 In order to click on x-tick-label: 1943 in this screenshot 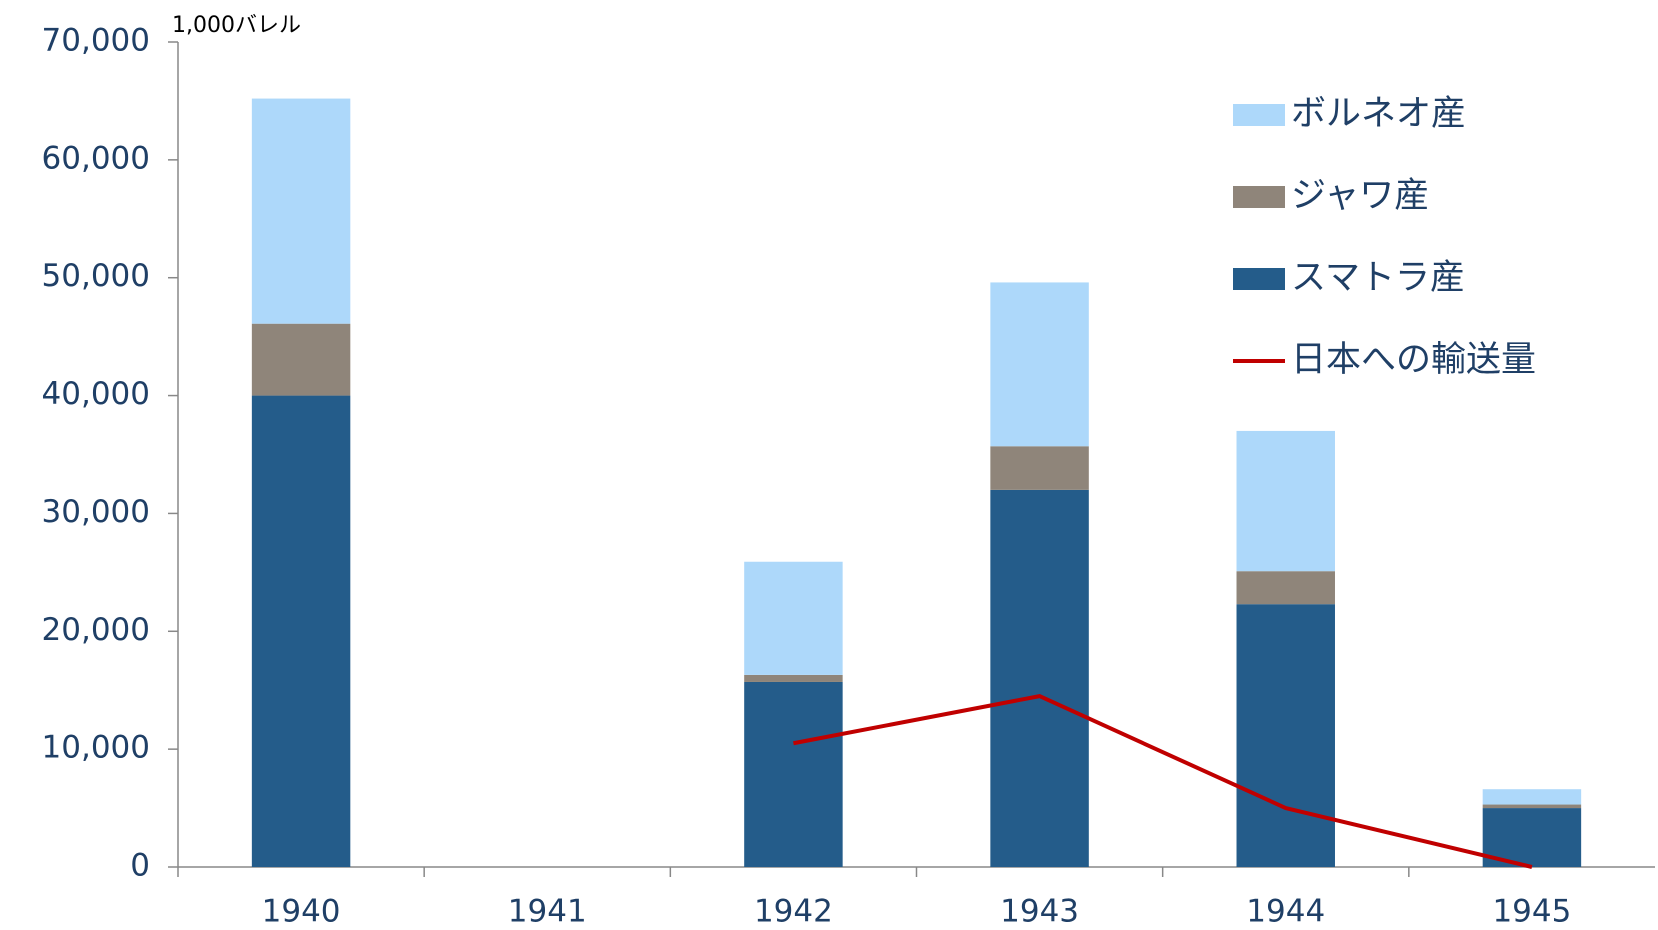, I will do `click(1039, 912)`.